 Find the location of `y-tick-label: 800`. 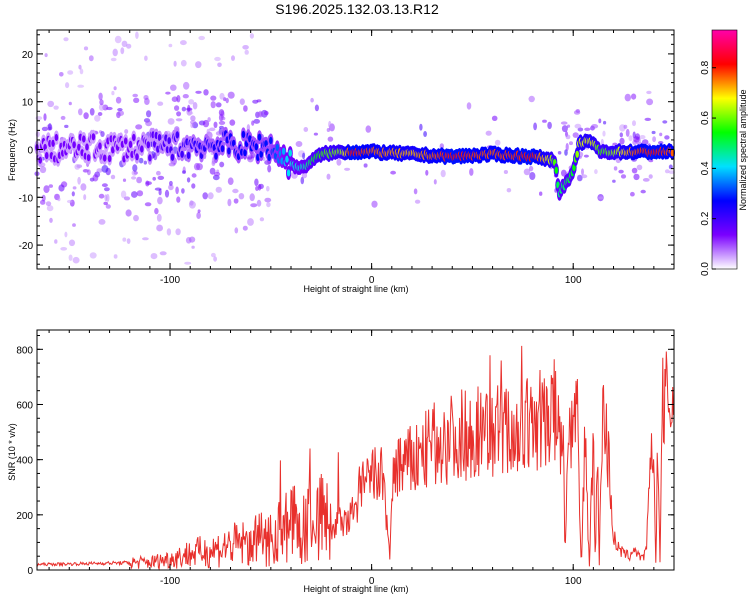

y-tick-label: 800 is located at coordinates (24, 350).